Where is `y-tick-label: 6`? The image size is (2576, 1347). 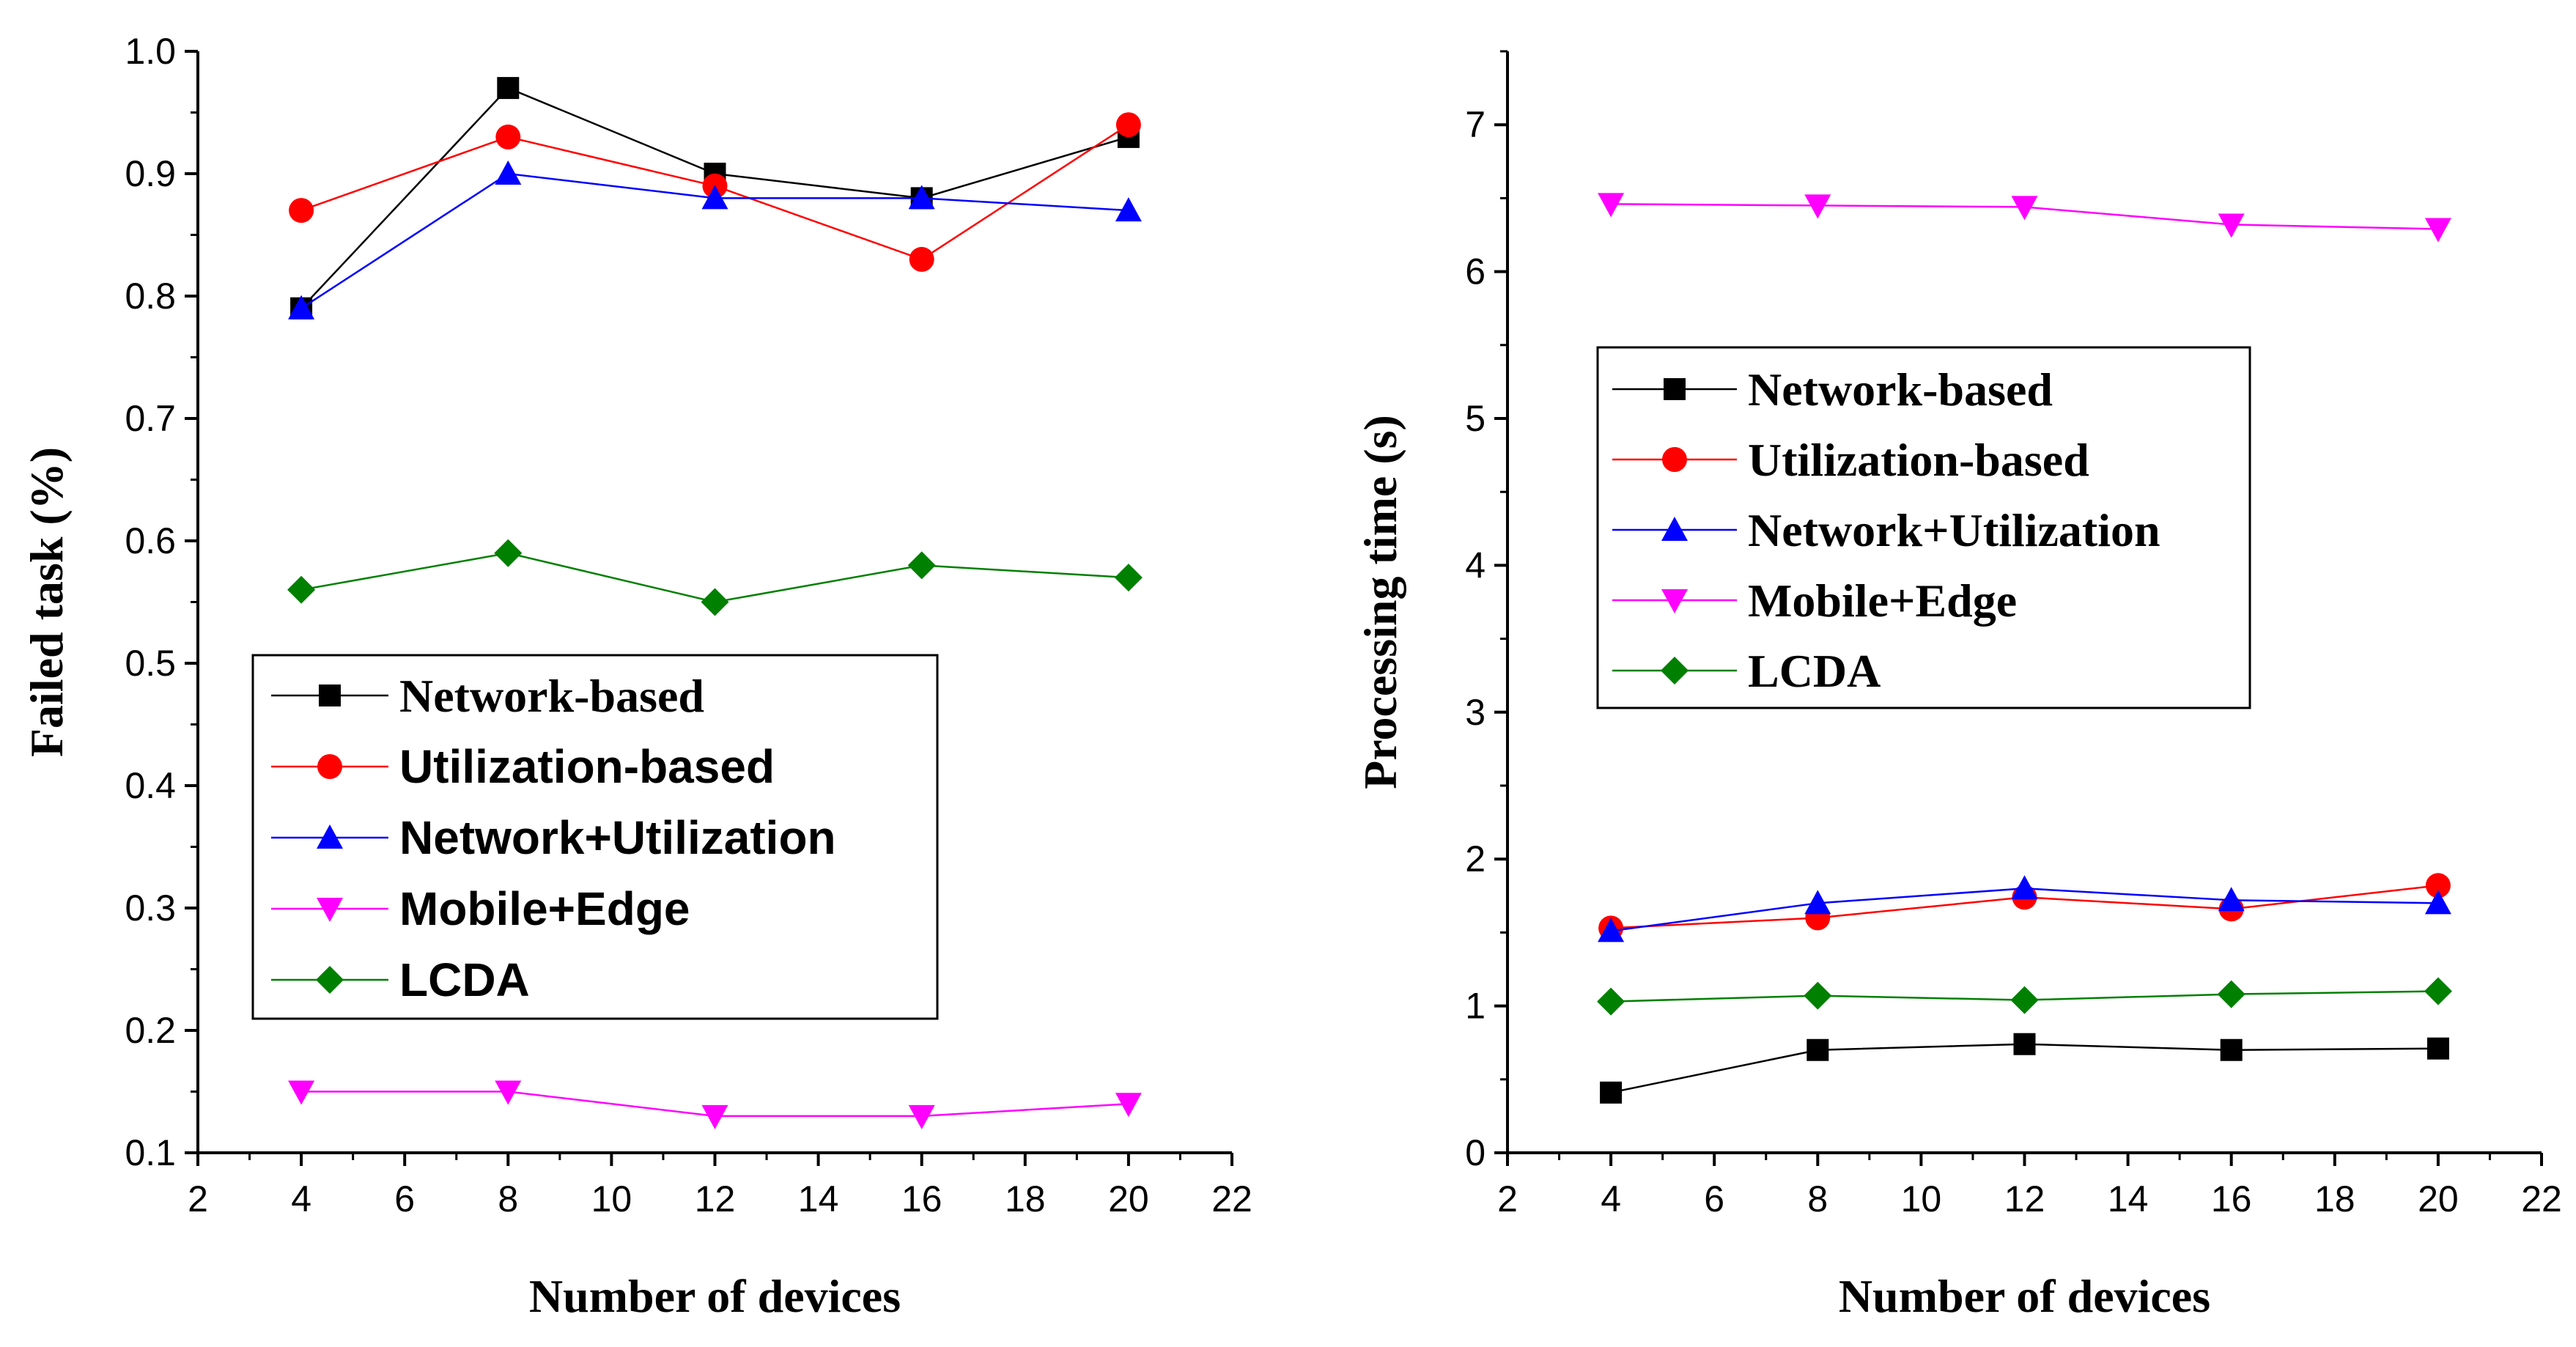 y-tick-label: 6 is located at coordinates (1475, 271).